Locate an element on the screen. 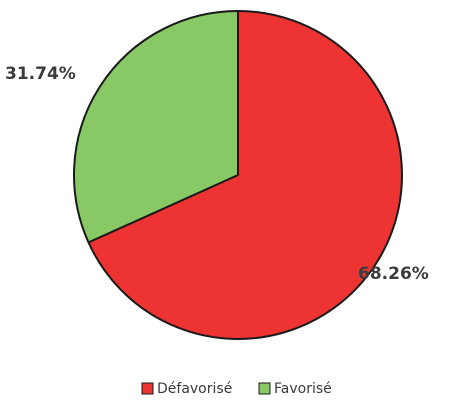 Image resolution: width=471 pixels, height=404 pixels. slice-label-favorise: 31.74% is located at coordinates (40, 74).